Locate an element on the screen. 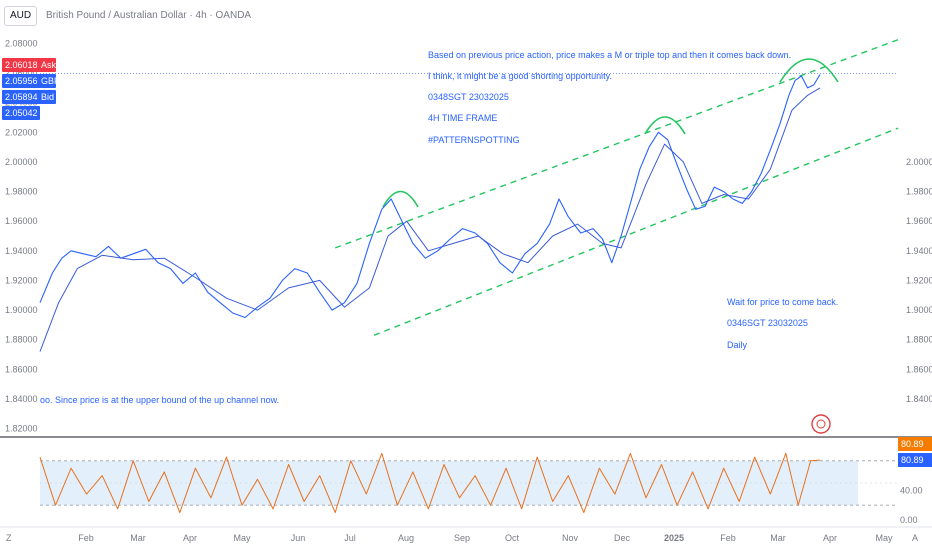 The height and width of the screenshot is (550, 932). last-price-label-value: 2.05956 is located at coordinates (21, 81).